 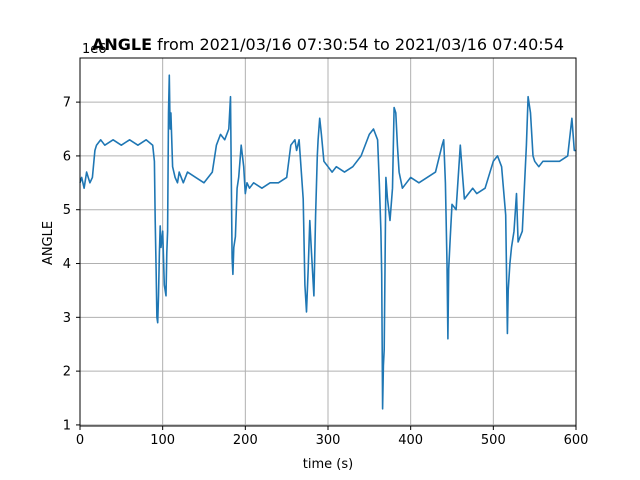 What do you see at coordinates (245, 440) in the screenshot?
I see `x-tick-label: 200` at bounding box center [245, 440].